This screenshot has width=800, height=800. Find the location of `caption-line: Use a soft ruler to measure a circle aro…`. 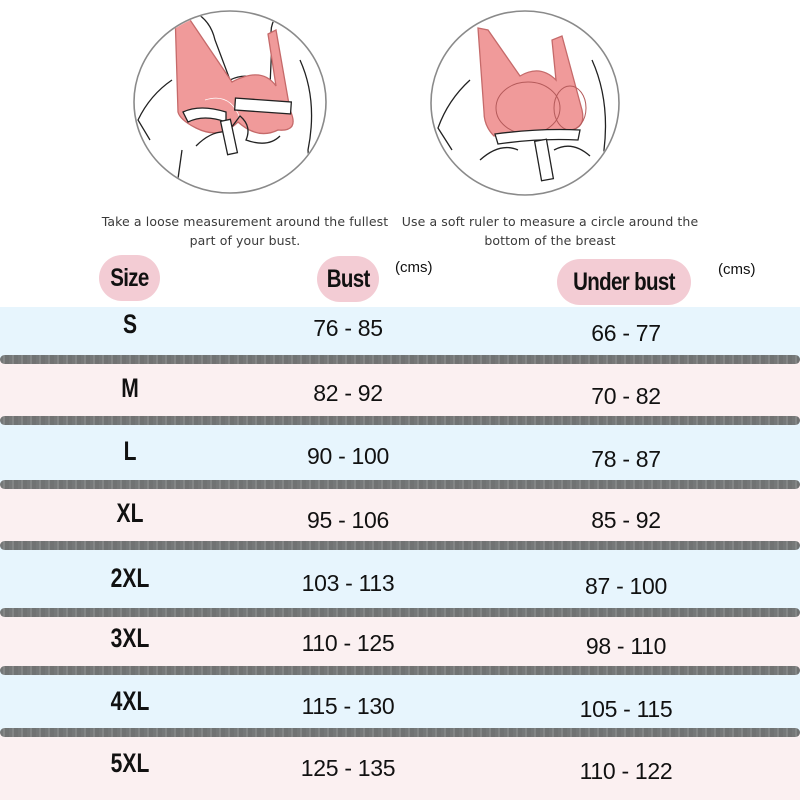

caption-line: Use a soft ruler to measure a circle aro… is located at coordinates (550, 221).